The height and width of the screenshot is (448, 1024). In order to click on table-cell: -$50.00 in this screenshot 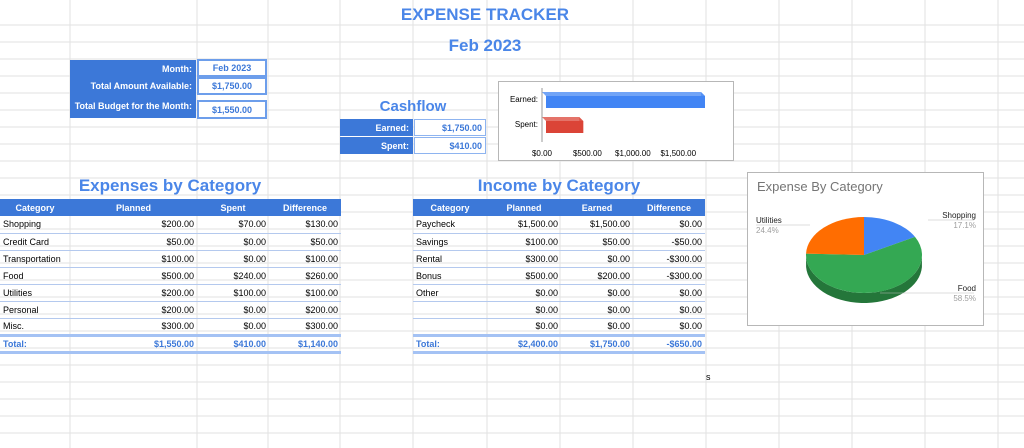, I will do `click(669, 242)`.